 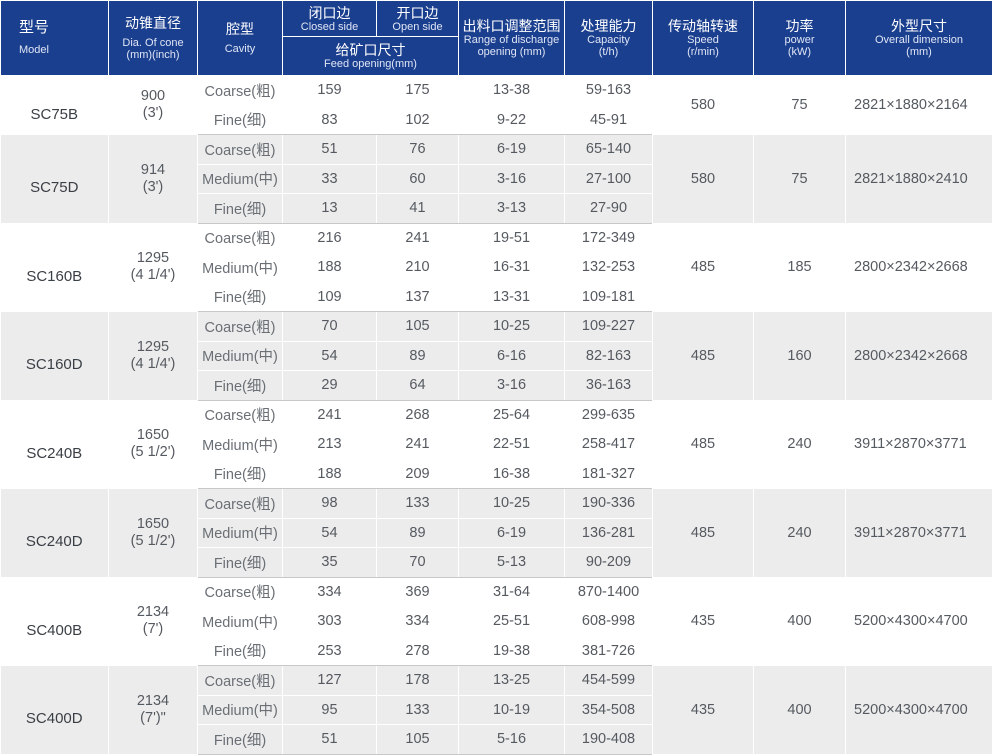 What do you see at coordinates (153, 23) in the screenshot?
I see `header-dia-zh: 动锥直径` at bounding box center [153, 23].